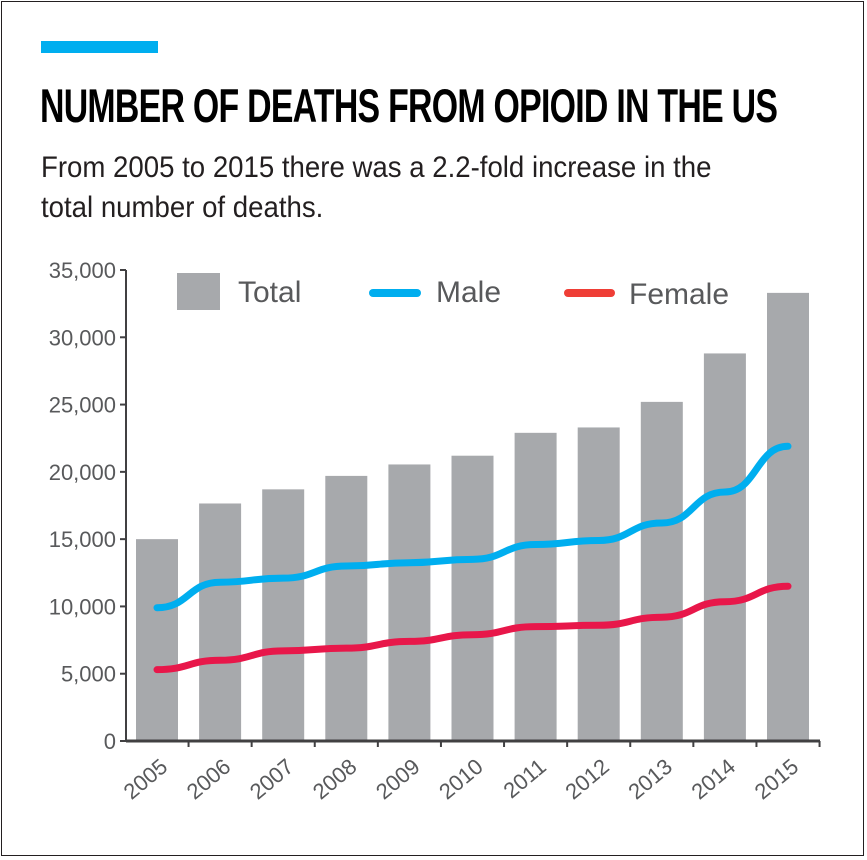 This screenshot has height=860, width=867. I want to click on bar-total-2010, so click(472, 598).